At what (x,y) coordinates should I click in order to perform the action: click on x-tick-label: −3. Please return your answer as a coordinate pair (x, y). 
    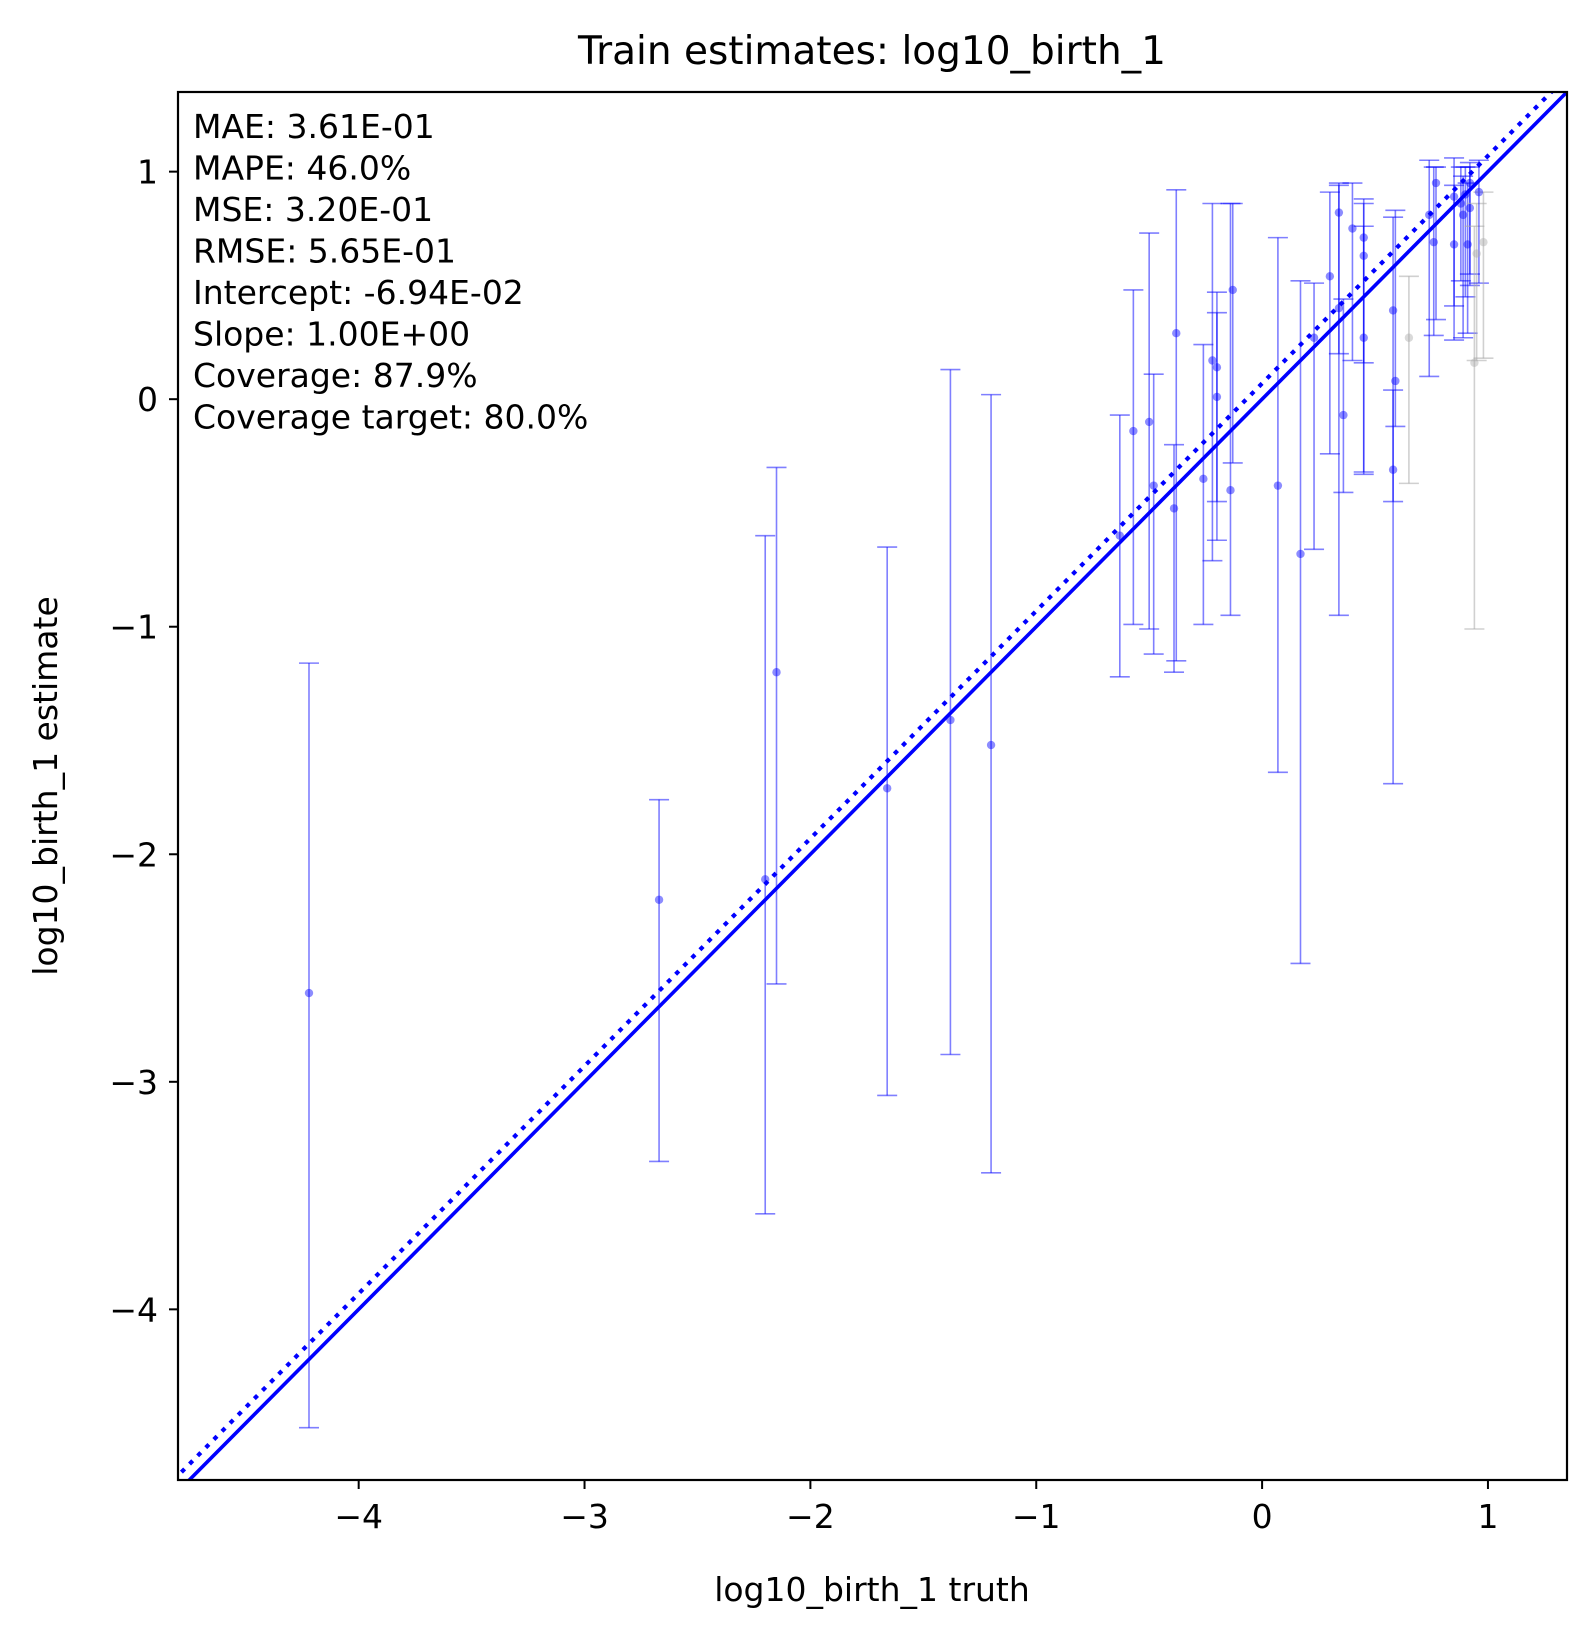
    Looking at the image, I should click on (584, 1516).